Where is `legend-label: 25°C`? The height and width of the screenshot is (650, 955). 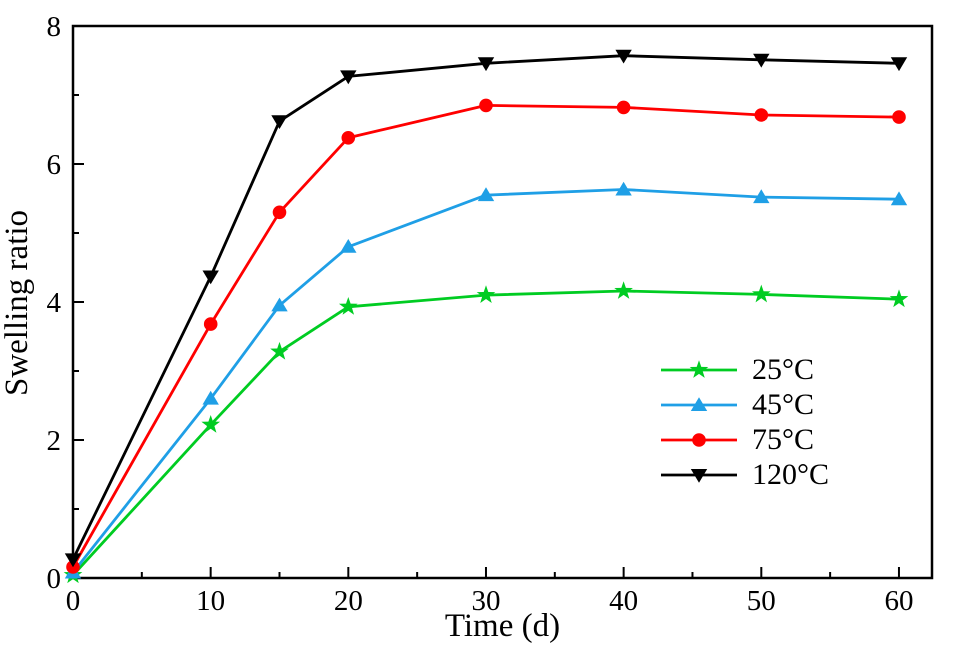
legend-label: 25°C is located at coordinates (783, 370).